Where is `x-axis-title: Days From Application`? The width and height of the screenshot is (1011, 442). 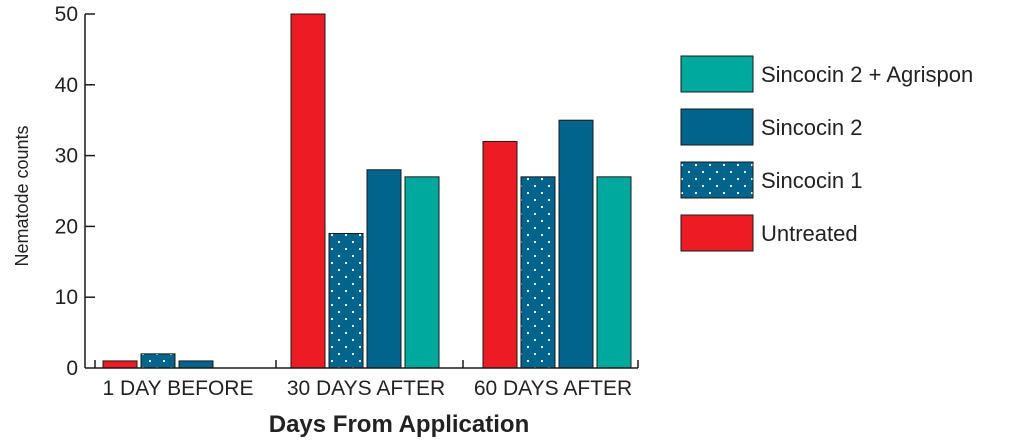
x-axis-title: Days From Application is located at coordinates (399, 424).